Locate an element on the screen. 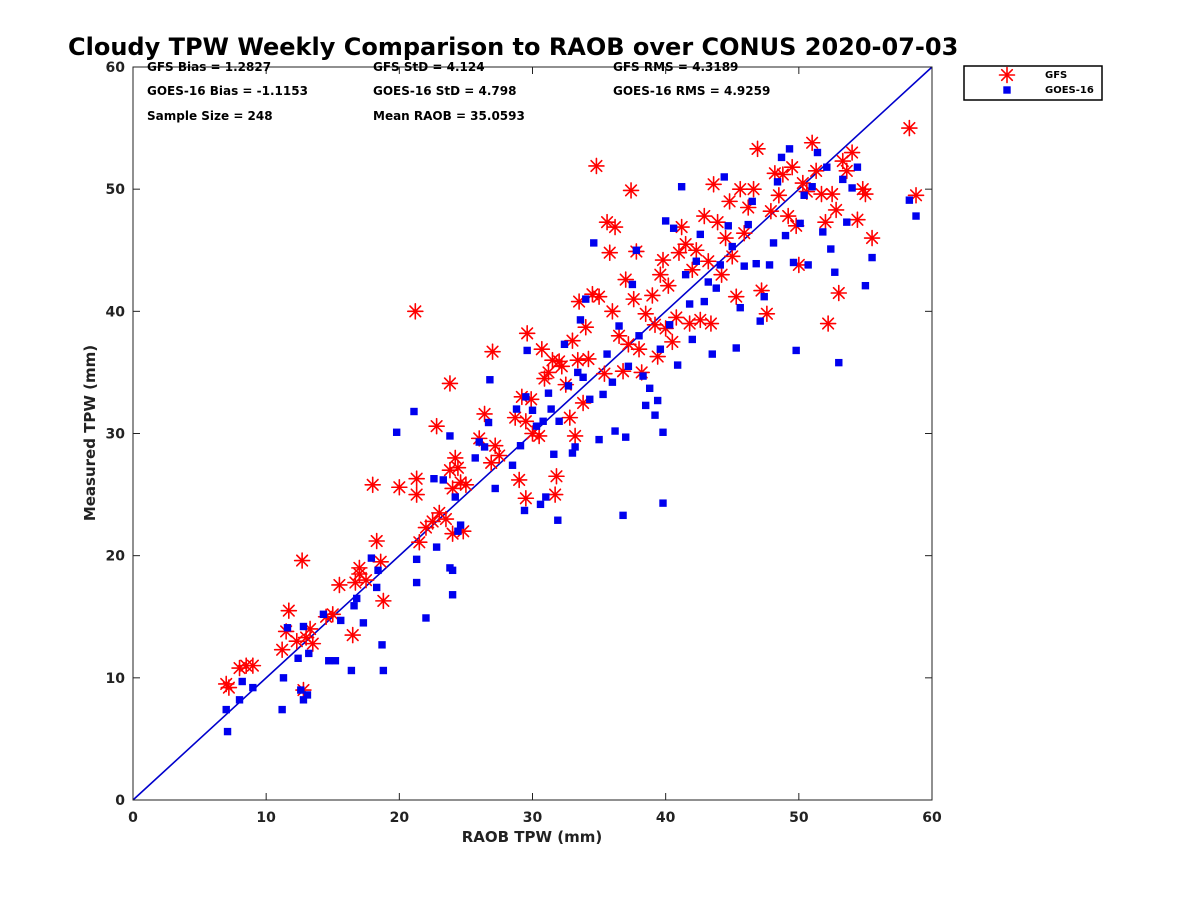 The image size is (1200, 900). legend-goes16-marker is located at coordinates (1007, 90).